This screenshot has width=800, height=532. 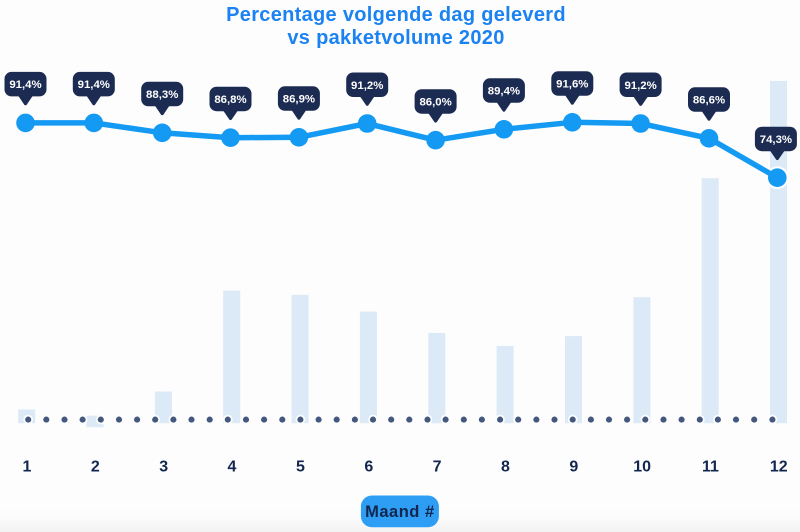 What do you see at coordinates (437, 467) in the screenshot?
I see `svg-text: 7` at bounding box center [437, 467].